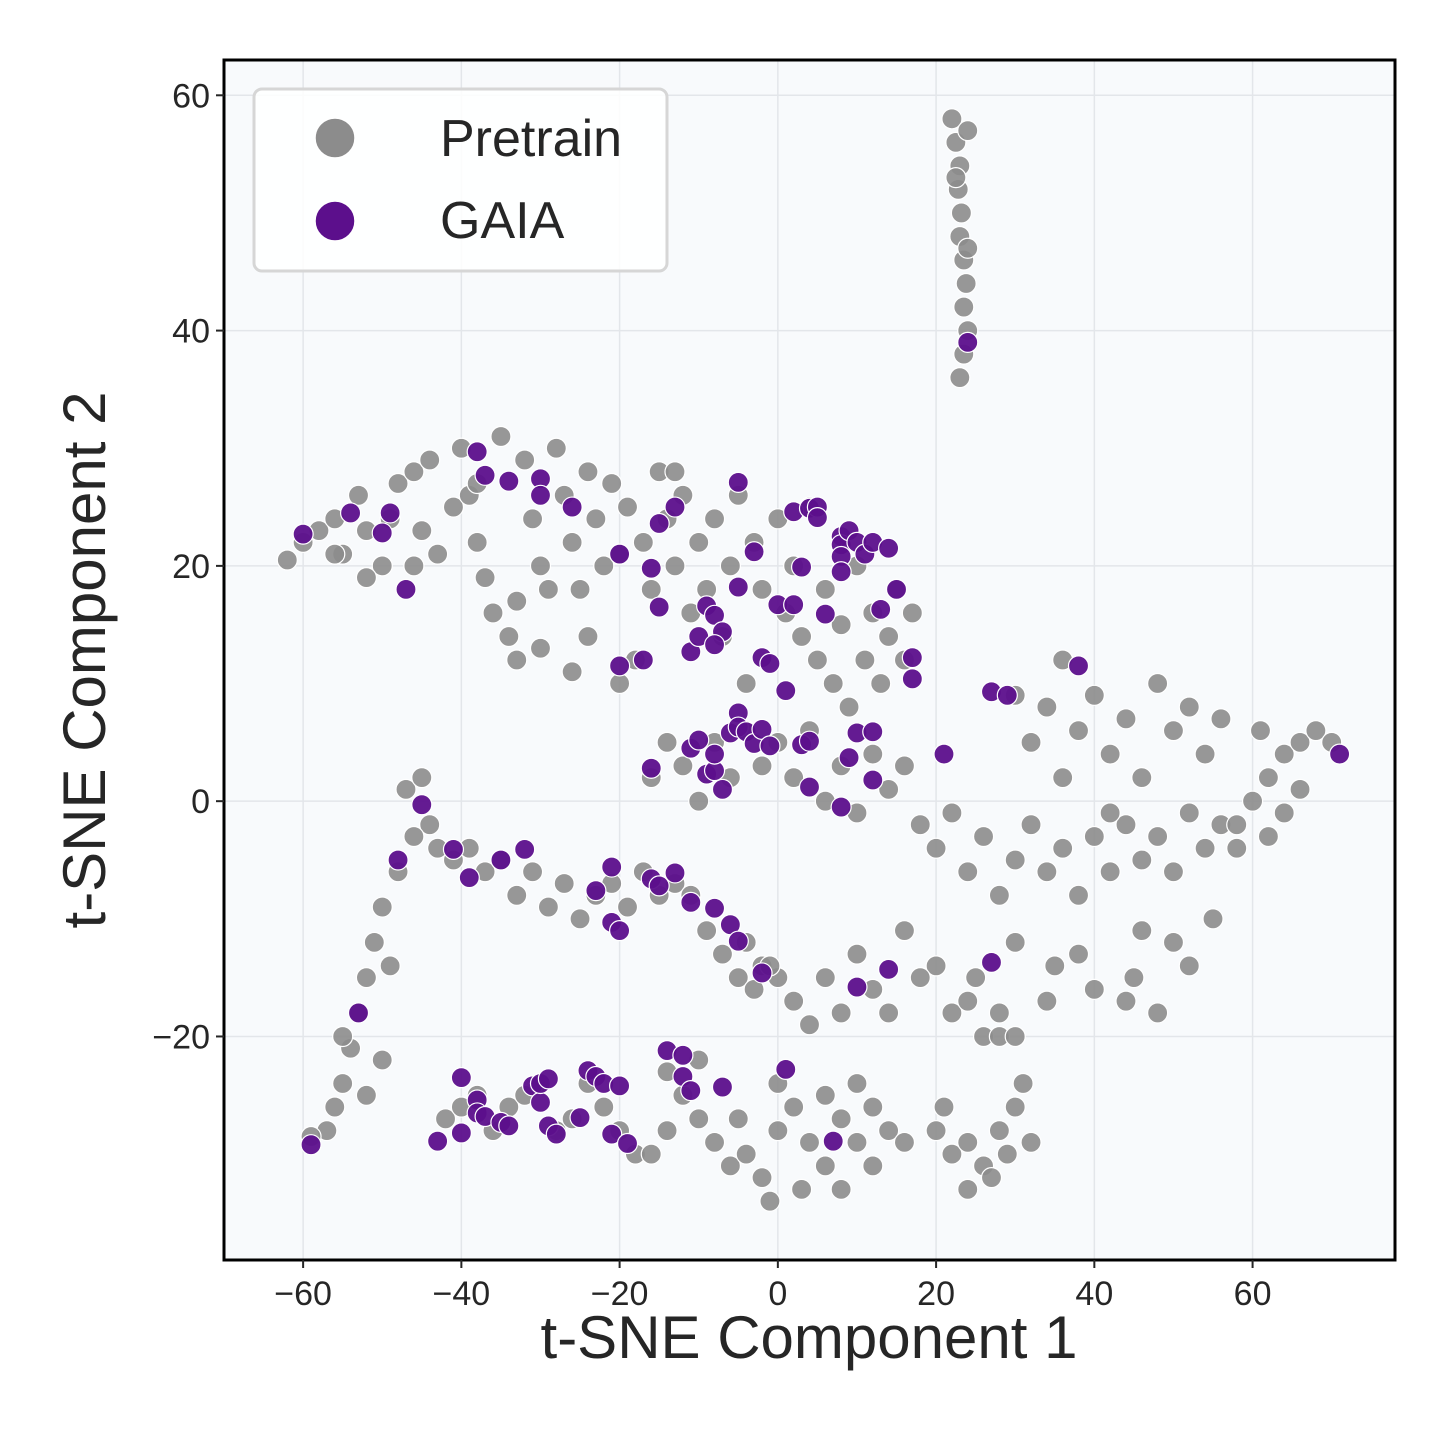 Image resolution: width=1454 pixels, height=1451 pixels. I want to click on x-tick-label: −20, so click(620, 1294).